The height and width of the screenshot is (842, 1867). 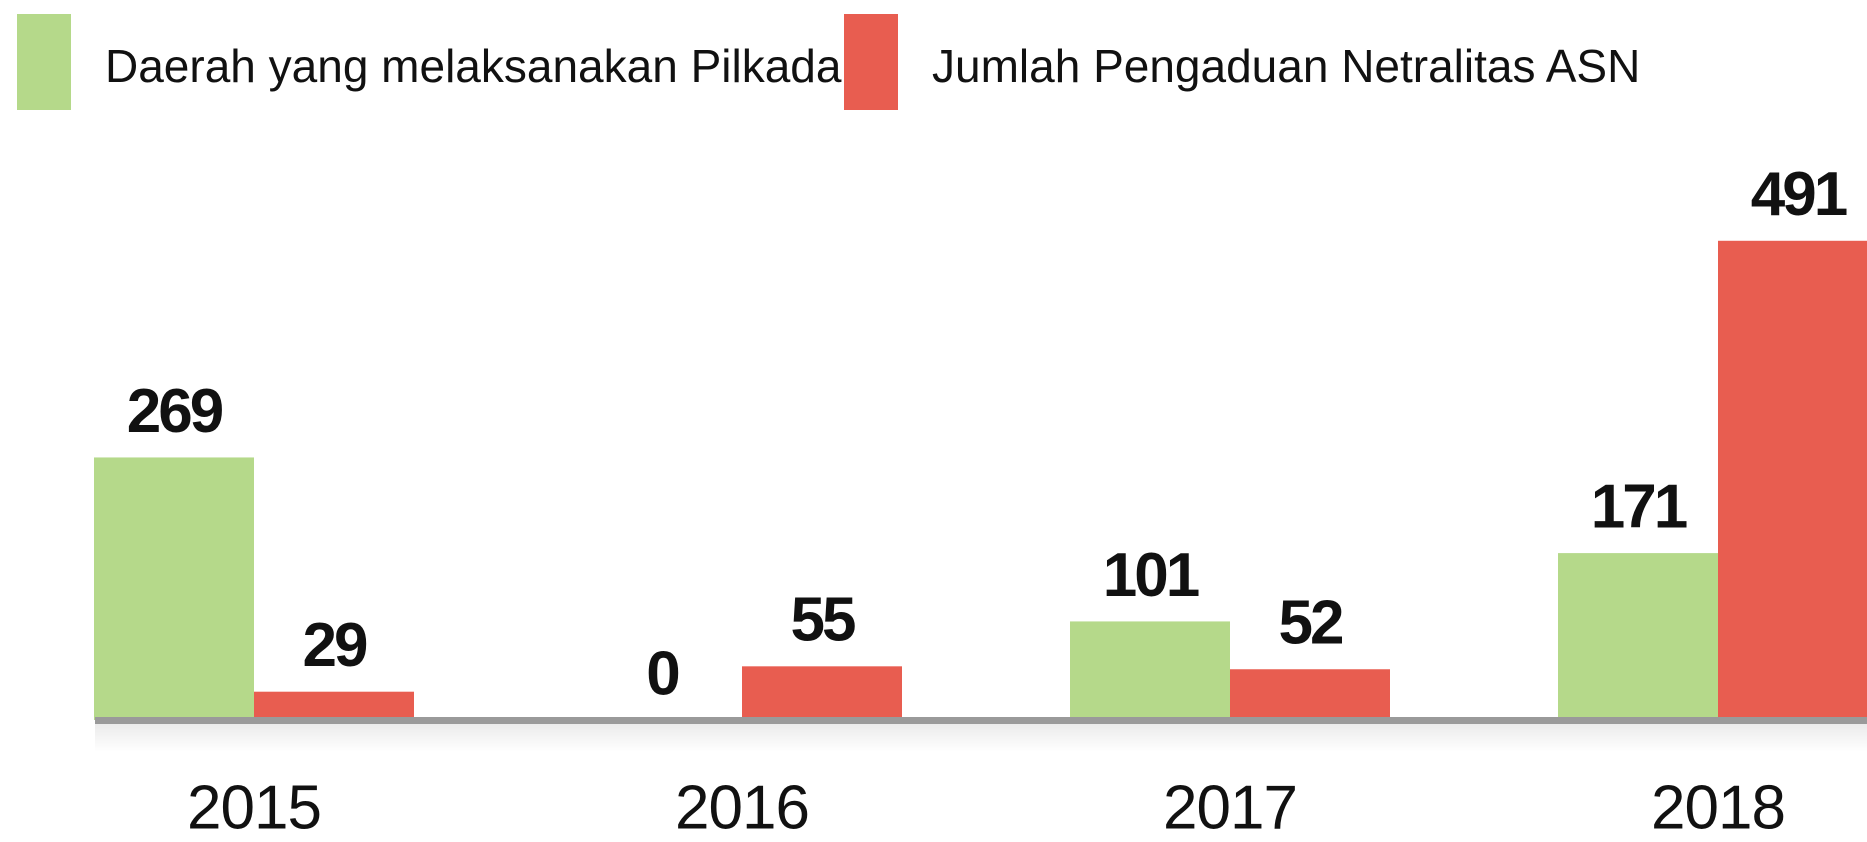 I want to click on value-label: 29, so click(x=335, y=645).